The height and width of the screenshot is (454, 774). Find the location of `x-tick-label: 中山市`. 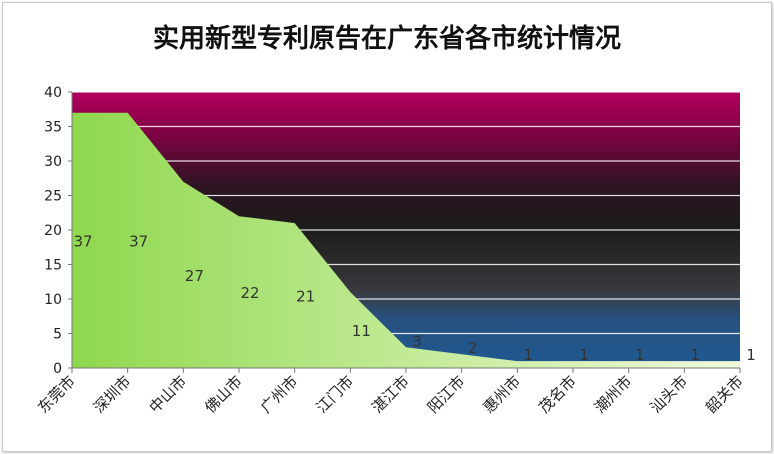

x-tick-label: 中山市 is located at coordinates (168, 394).